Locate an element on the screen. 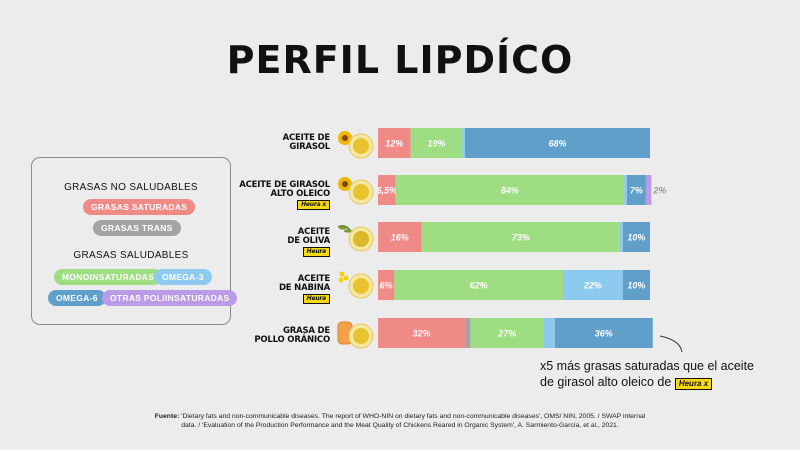 The width and height of the screenshot is (800, 450). legend-healthy-heading: GRASAS SALUDABLES is located at coordinates (131, 255).